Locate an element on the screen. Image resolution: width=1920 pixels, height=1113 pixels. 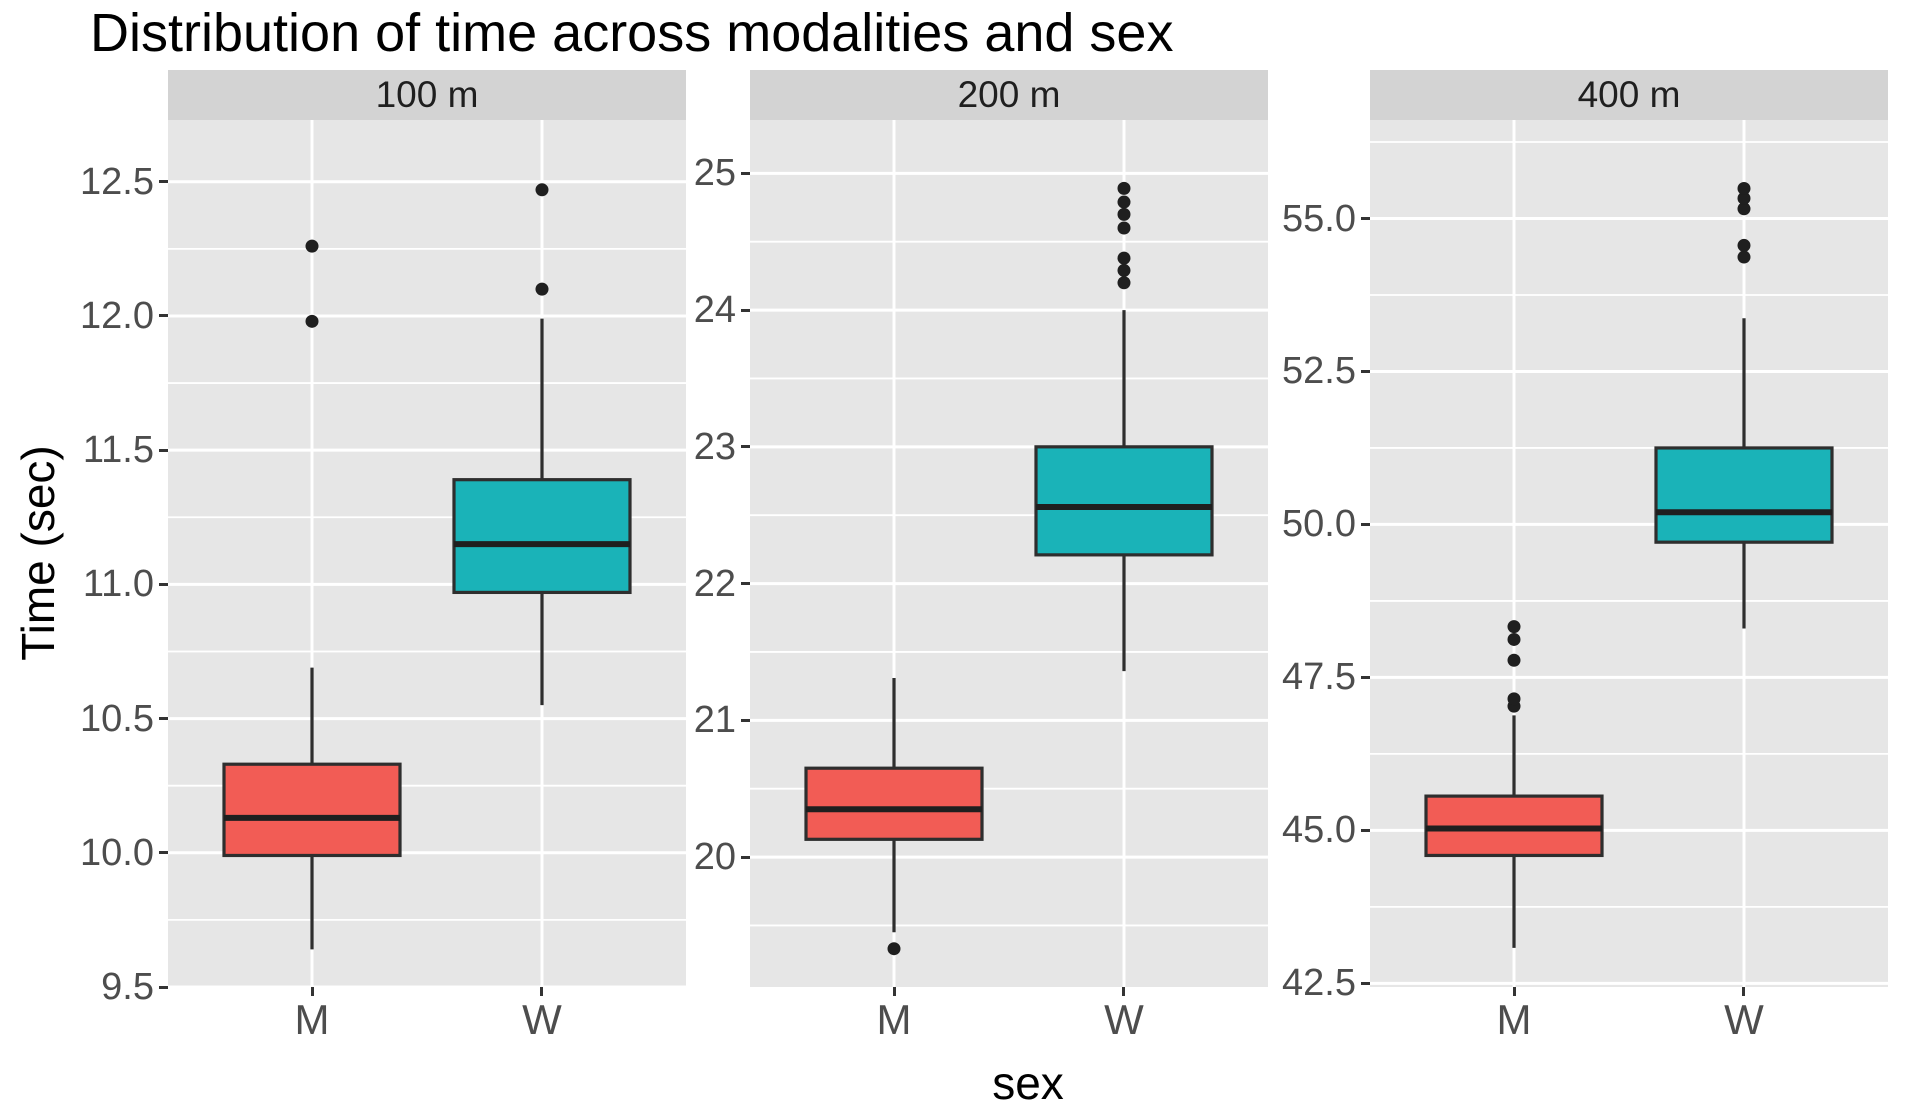
y-tick-label: 45.0 is located at coordinates (1319, 830).